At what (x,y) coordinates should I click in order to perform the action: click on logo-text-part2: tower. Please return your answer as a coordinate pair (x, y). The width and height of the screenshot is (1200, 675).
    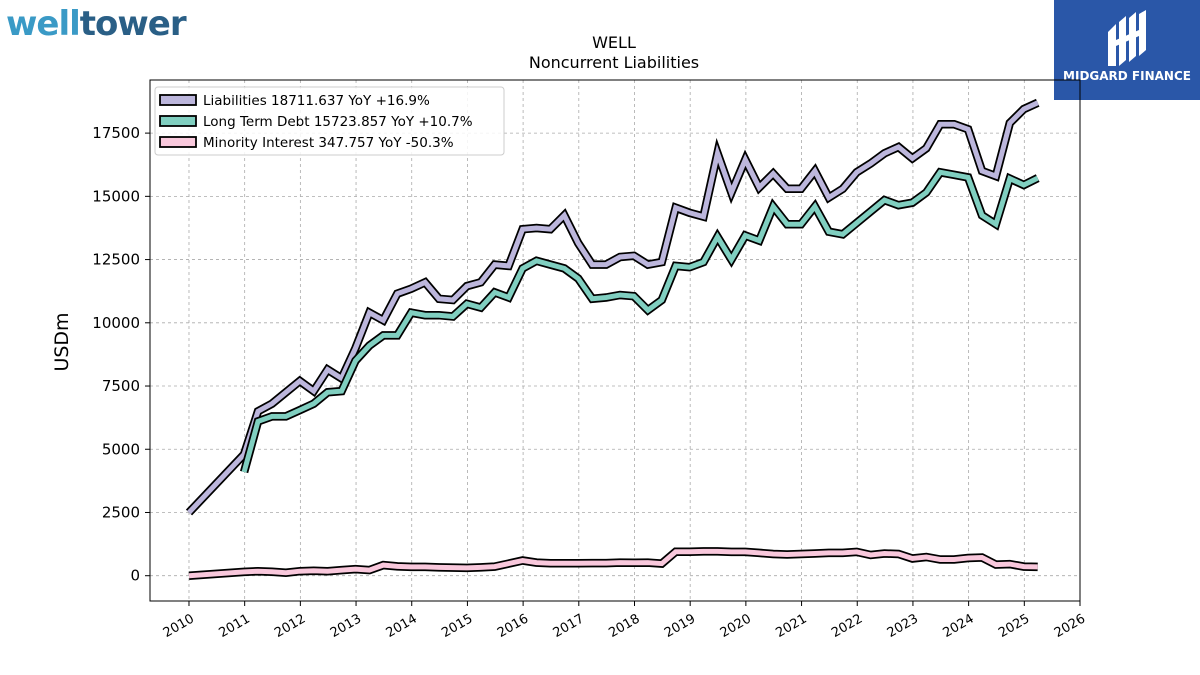
    Looking at the image, I should click on (133, 24).